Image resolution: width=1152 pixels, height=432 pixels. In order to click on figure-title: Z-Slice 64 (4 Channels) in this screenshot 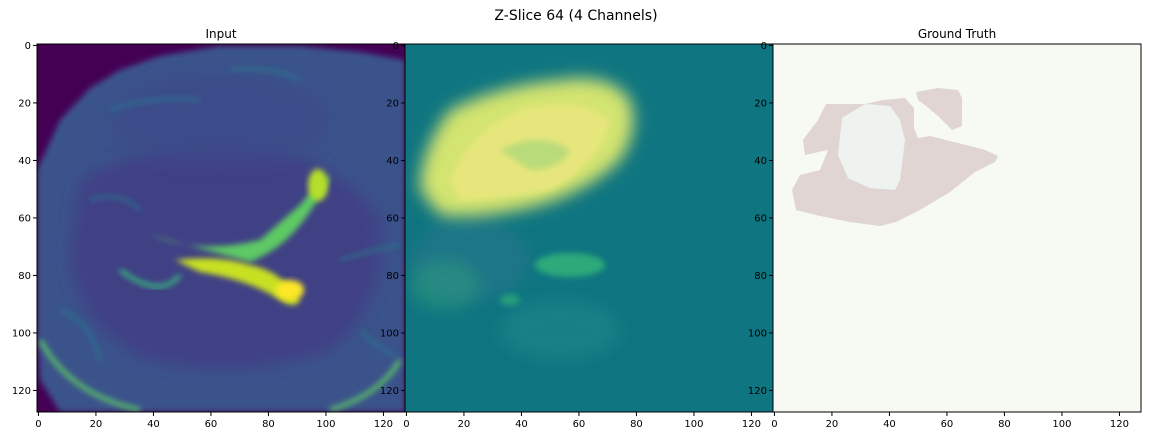, I will do `click(575, 16)`.